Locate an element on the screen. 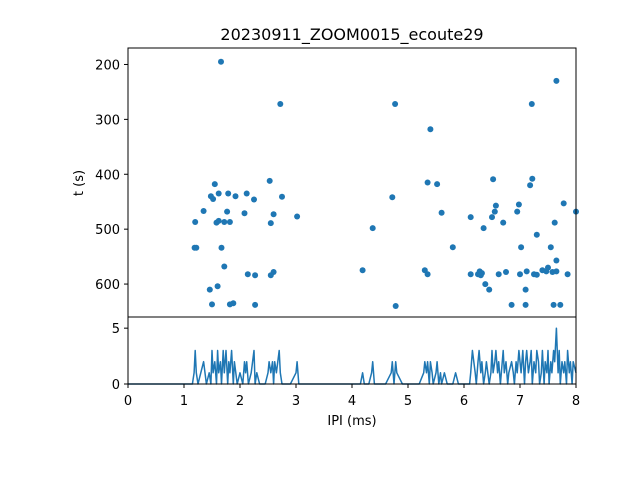 The height and width of the screenshot is (480, 640). bottom-x-tick-label: 1 is located at coordinates (184, 401).